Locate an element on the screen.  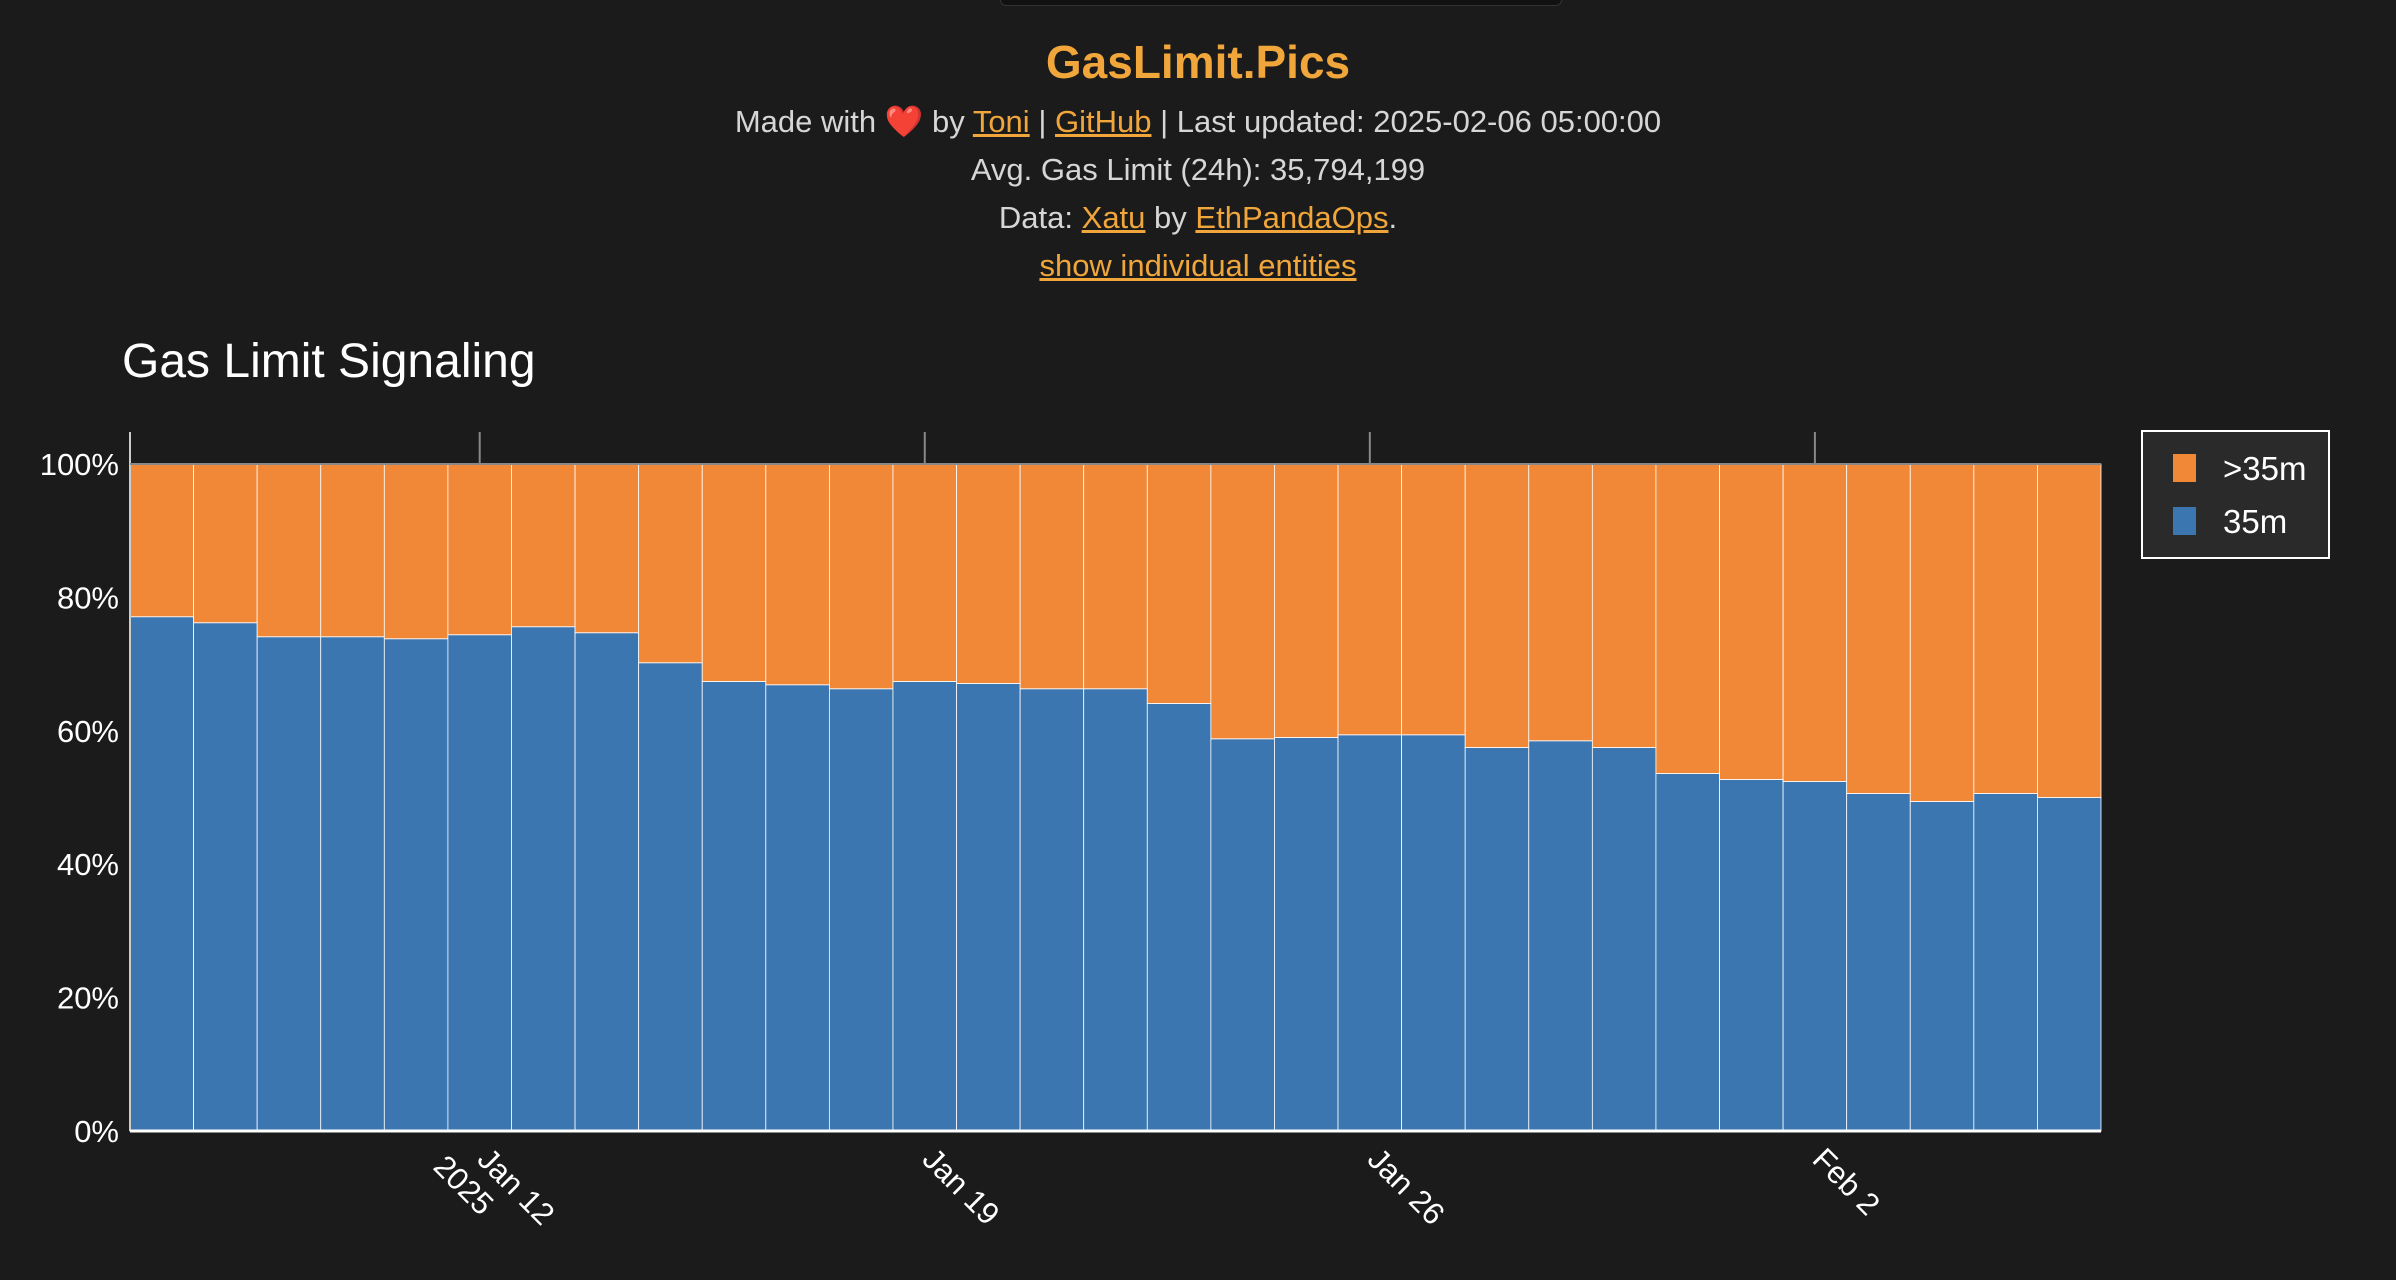
legend-label: >35m is located at coordinates (2264, 468).